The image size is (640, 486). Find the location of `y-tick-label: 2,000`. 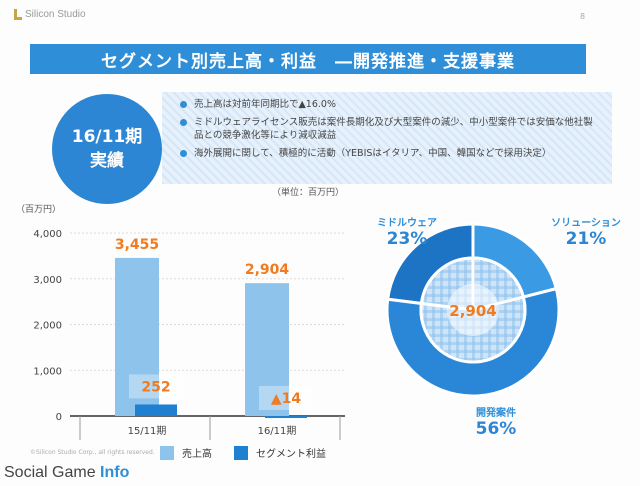

y-tick-label: 2,000 is located at coordinates (47, 326).